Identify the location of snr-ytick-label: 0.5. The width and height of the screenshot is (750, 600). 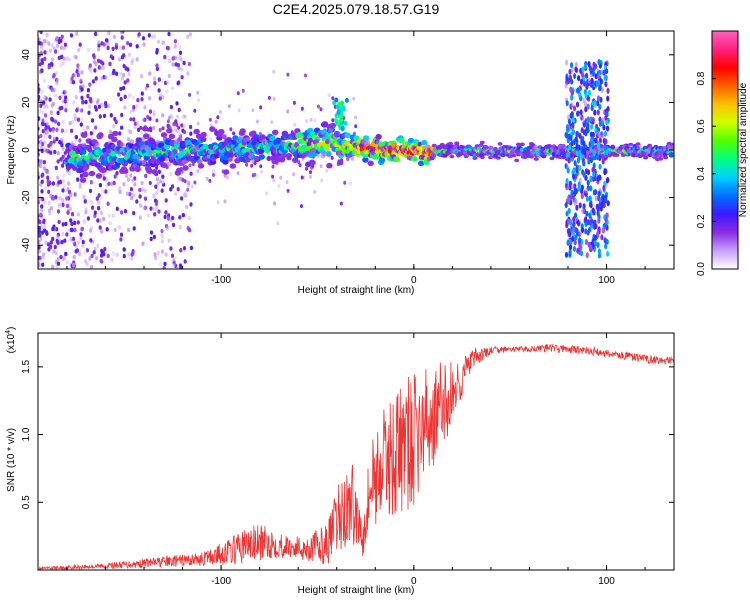
(26, 502).